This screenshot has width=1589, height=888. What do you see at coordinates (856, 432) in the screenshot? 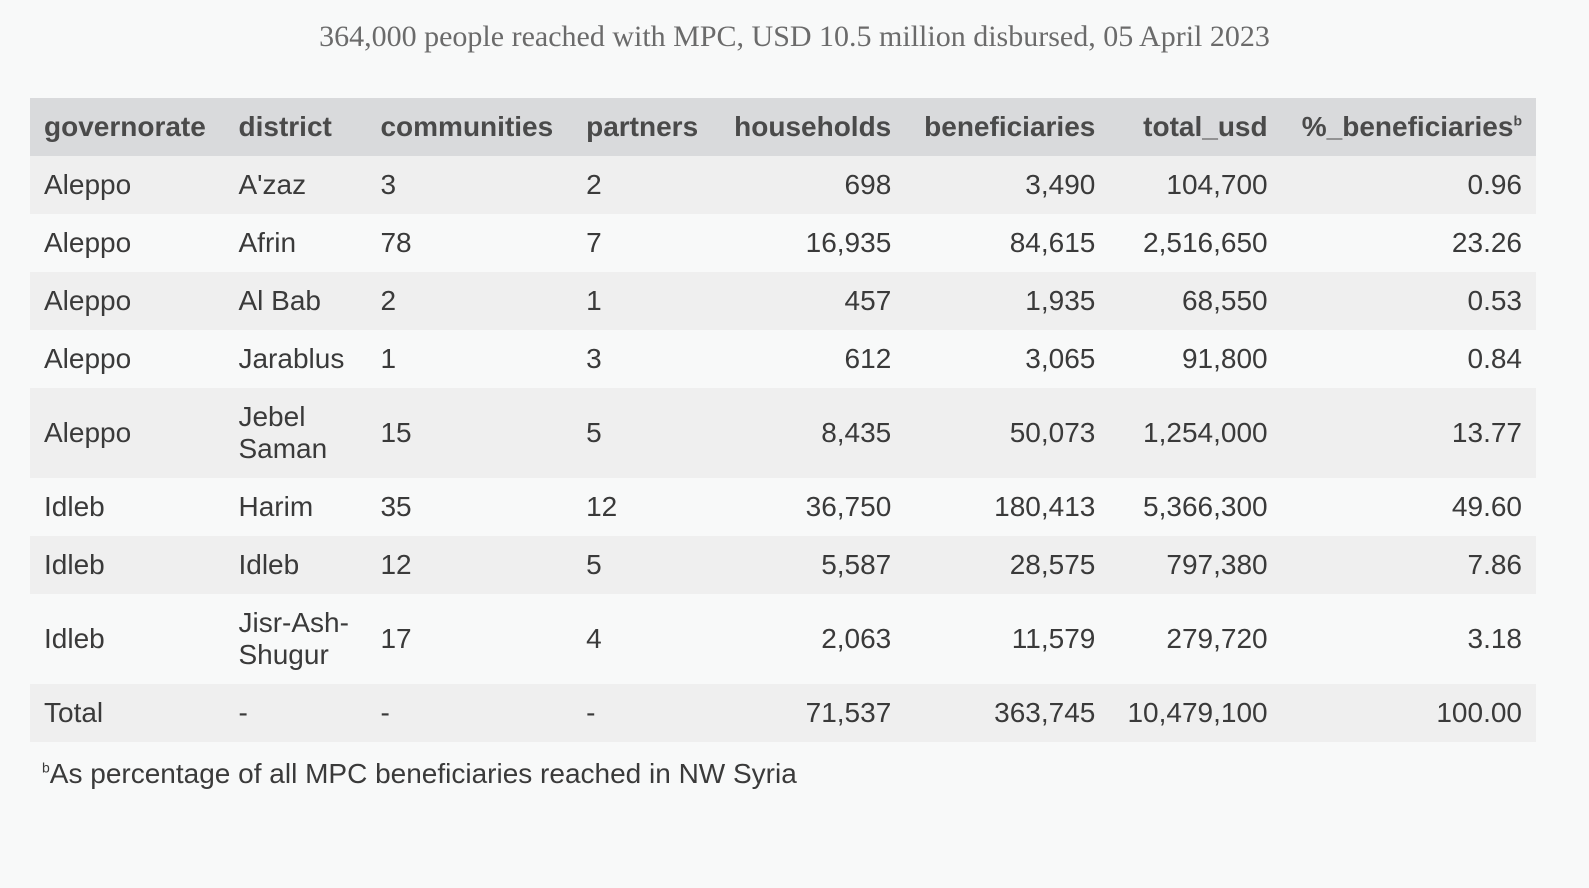
I see `table-cell: 8,435` at bounding box center [856, 432].